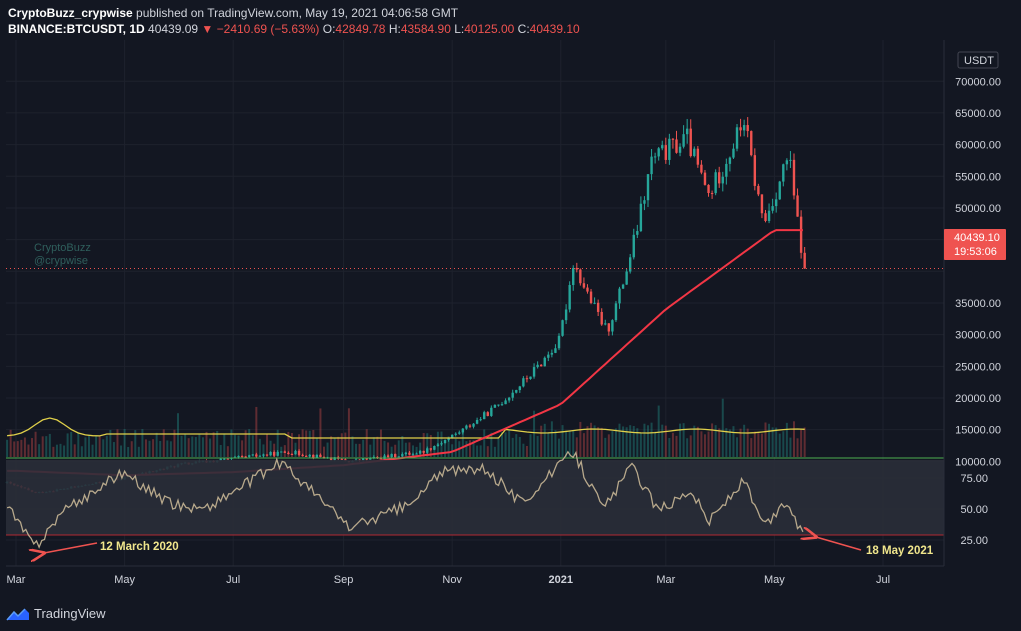  What do you see at coordinates (406, 428) in the screenshot?
I see `volume-ma-line` at bounding box center [406, 428].